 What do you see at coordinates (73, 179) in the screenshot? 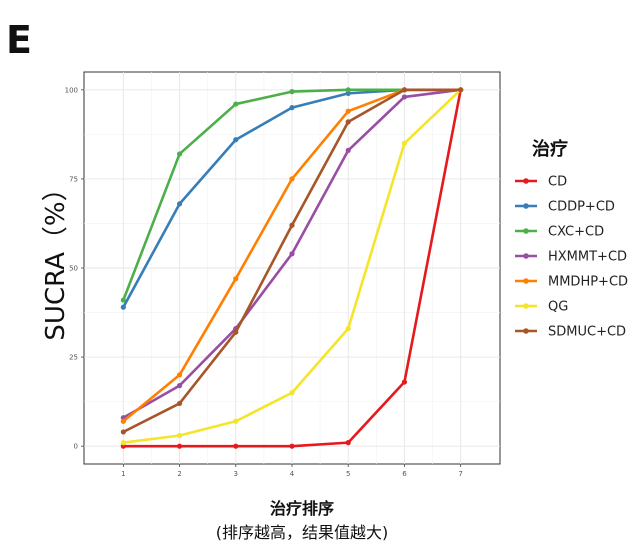
I see `y-tick-label: 75` at bounding box center [73, 179].